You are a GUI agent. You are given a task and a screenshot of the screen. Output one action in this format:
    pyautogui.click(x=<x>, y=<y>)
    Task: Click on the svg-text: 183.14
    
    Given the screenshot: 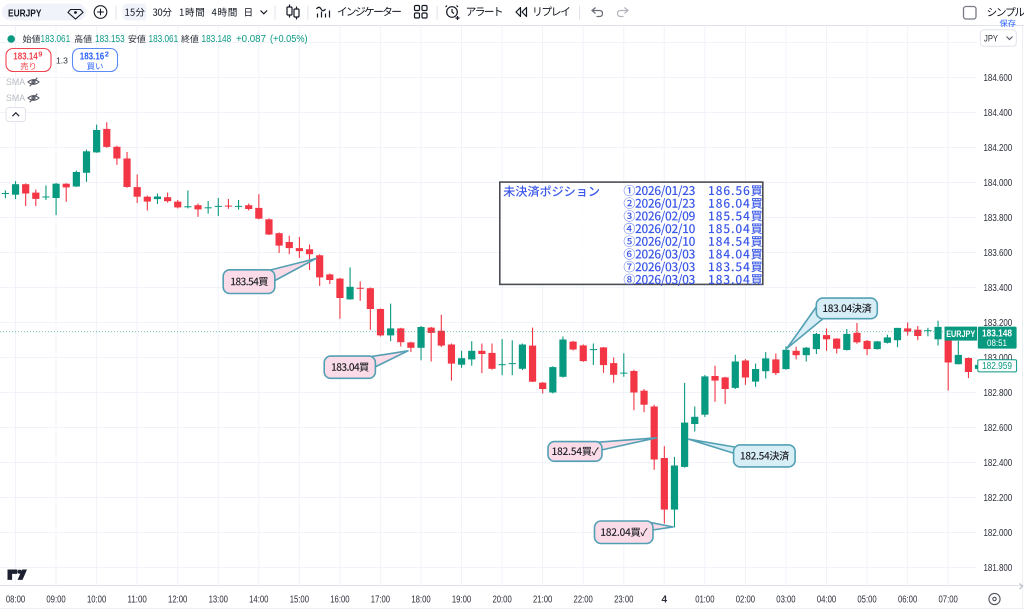 What is the action you would take?
    pyautogui.click(x=25, y=56)
    